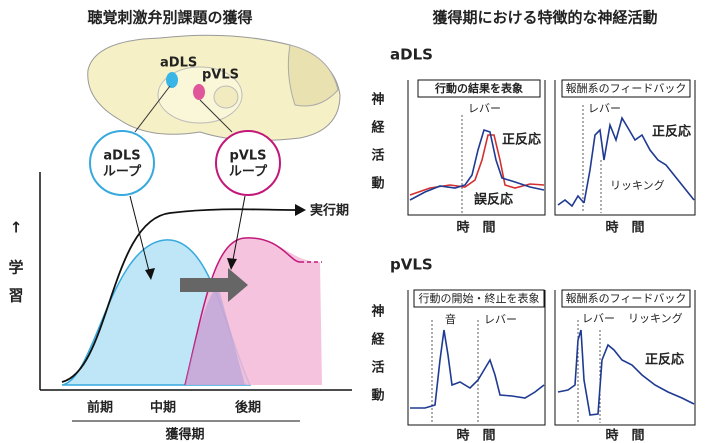 This screenshot has height=443, width=712. I want to click on panel-title: 行動の開始・終止を表象, so click(479, 298).